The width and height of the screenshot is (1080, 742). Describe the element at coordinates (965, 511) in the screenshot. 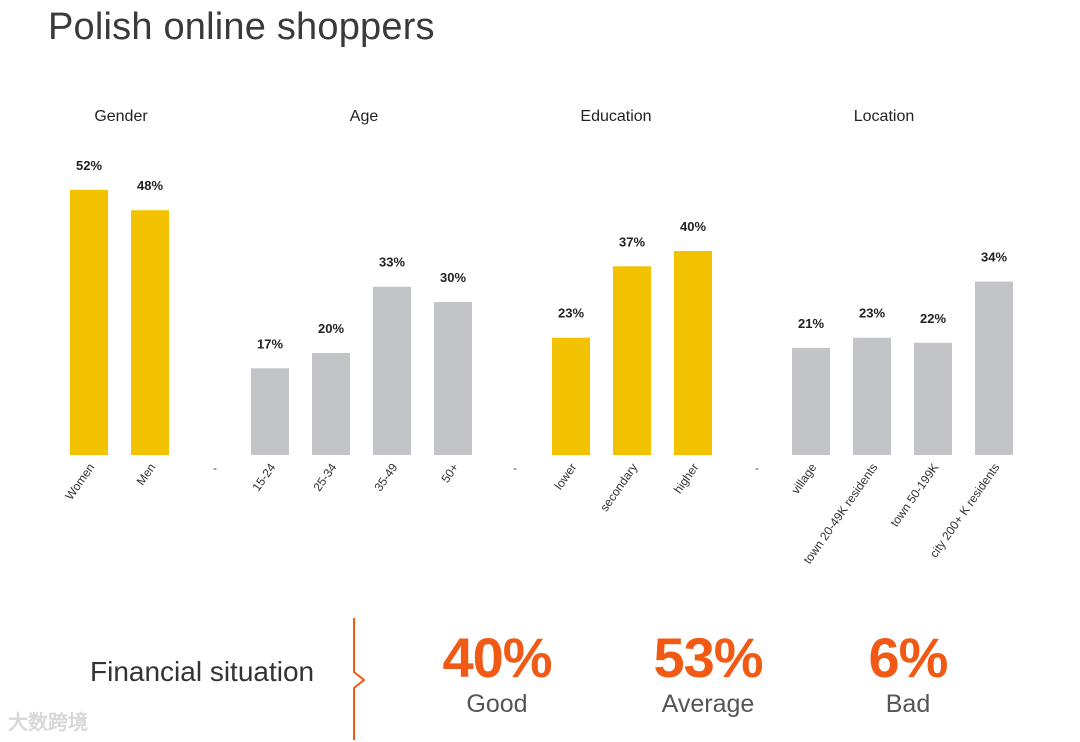

I see `category-label-location-city-200-k-residents: city 200+ K residents` at that location.